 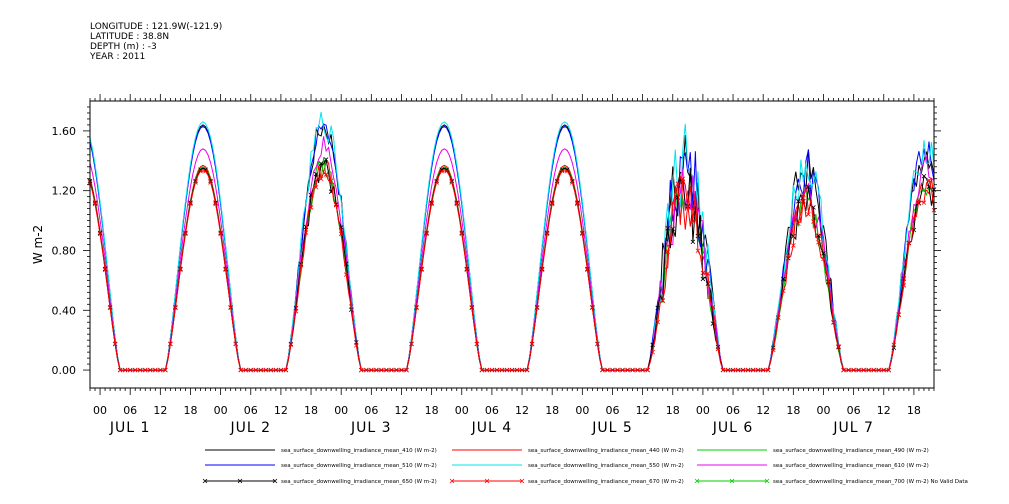 What do you see at coordinates (612, 428) in the screenshot?
I see `day-label: JUL 5` at bounding box center [612, 428].